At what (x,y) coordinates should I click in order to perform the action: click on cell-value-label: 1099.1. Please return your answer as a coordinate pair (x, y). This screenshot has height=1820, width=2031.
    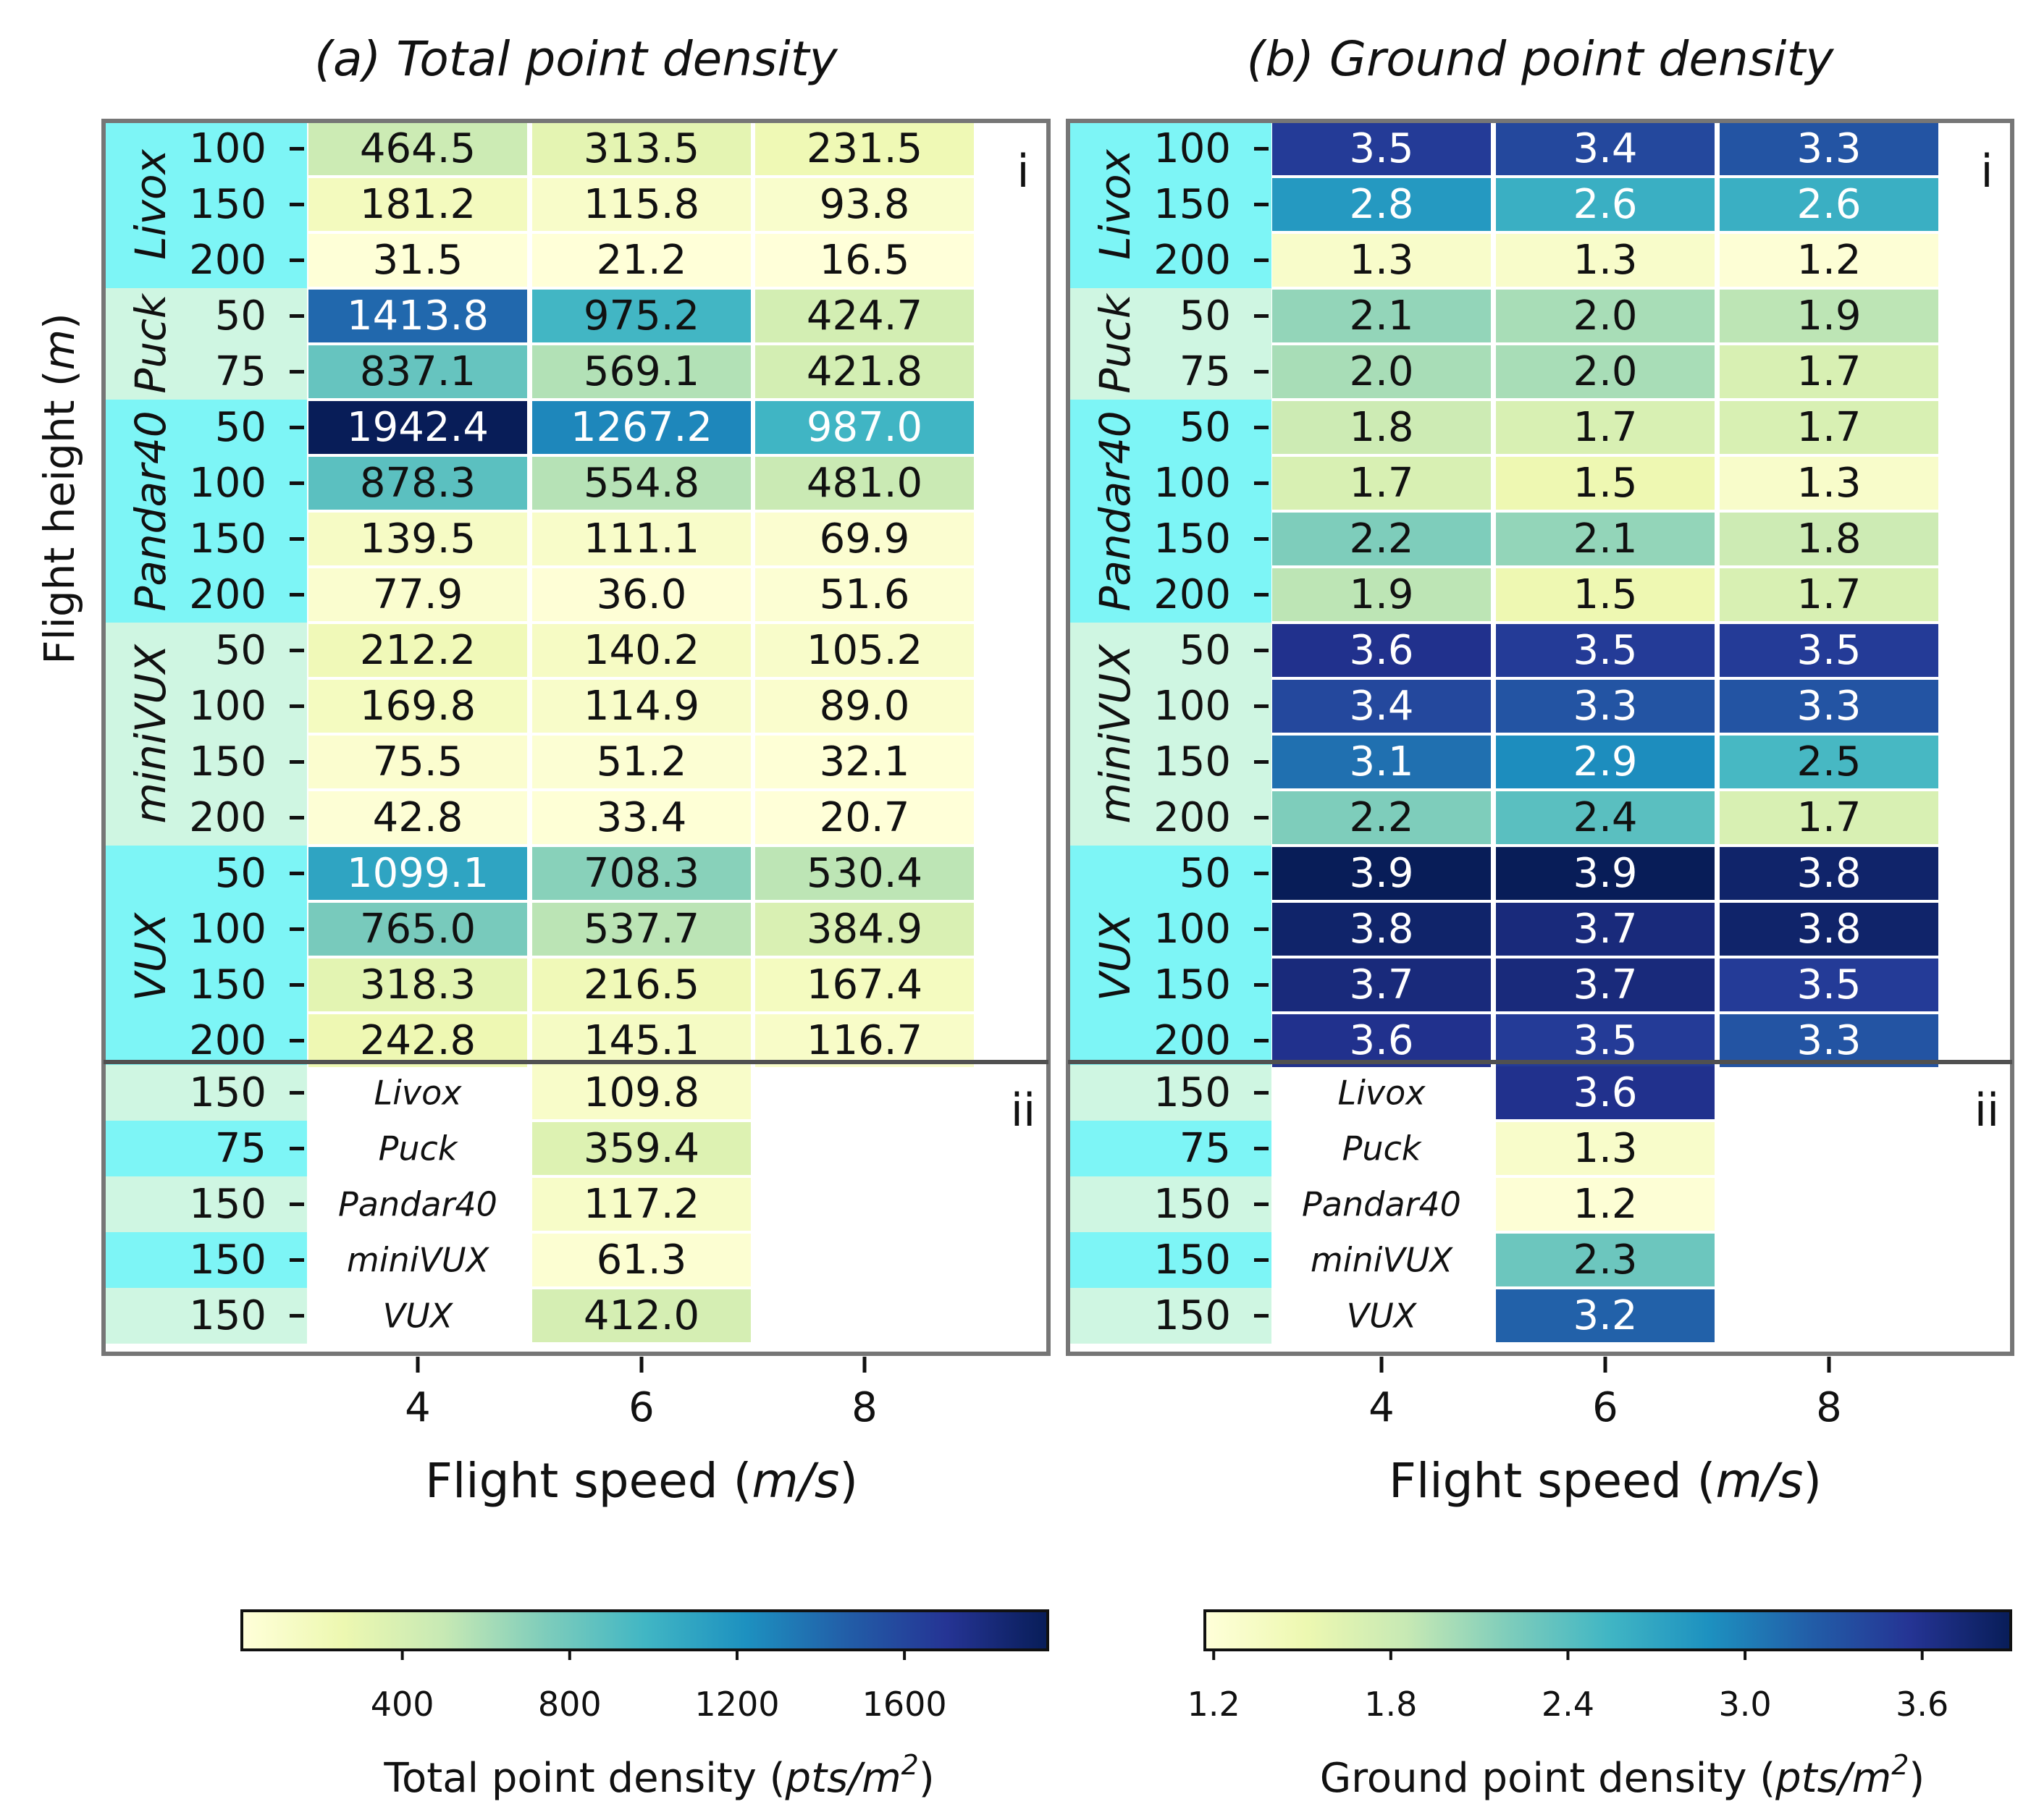
    Looking at the image, I should click on (418, 873).